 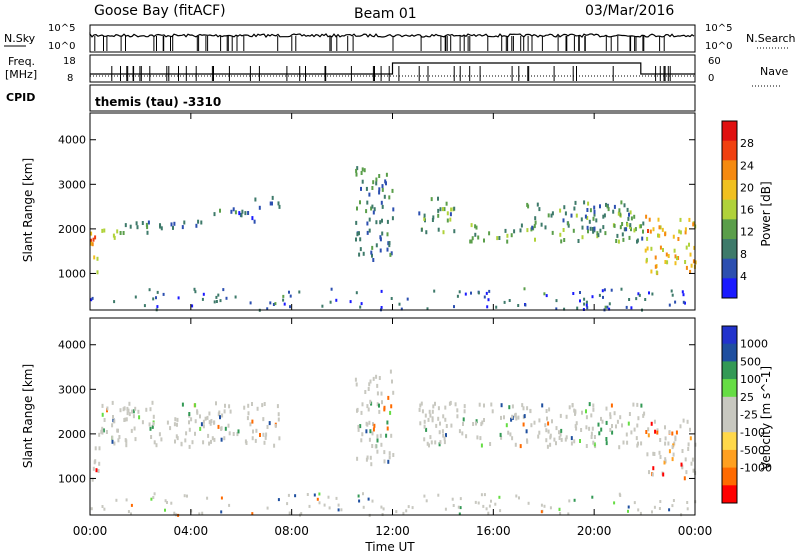 I want to click on time-tick-label: 00:00, so click(x=90, y=531).